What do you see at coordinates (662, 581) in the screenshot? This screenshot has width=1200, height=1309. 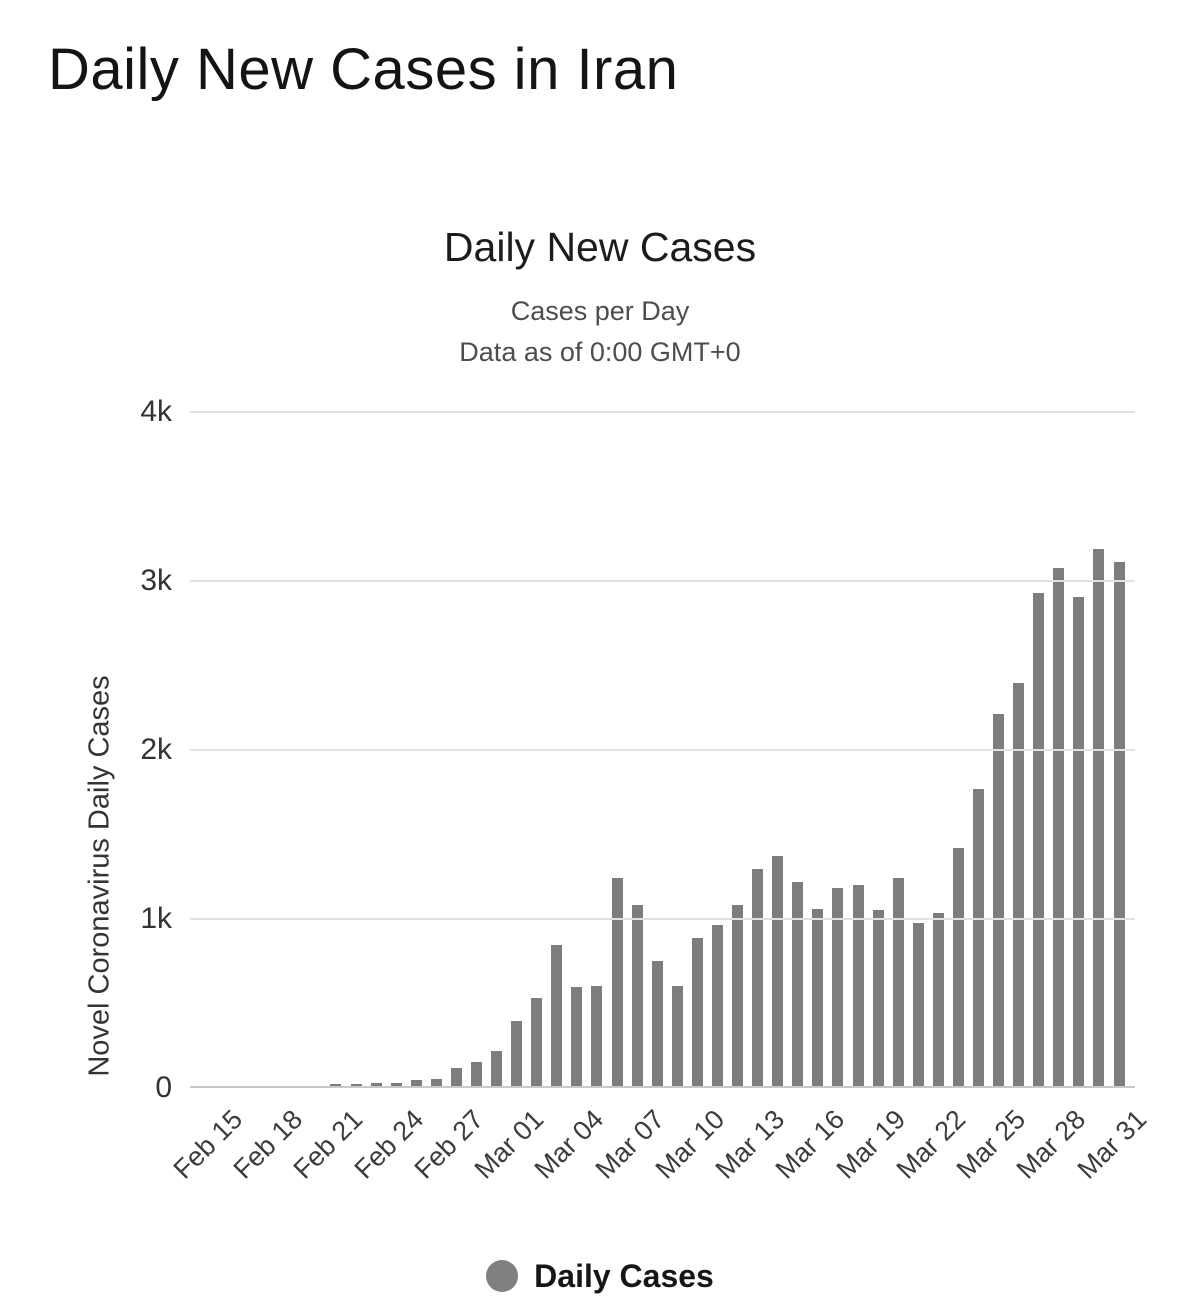 I see `gridline-3k` at bounding box center [662, 581].